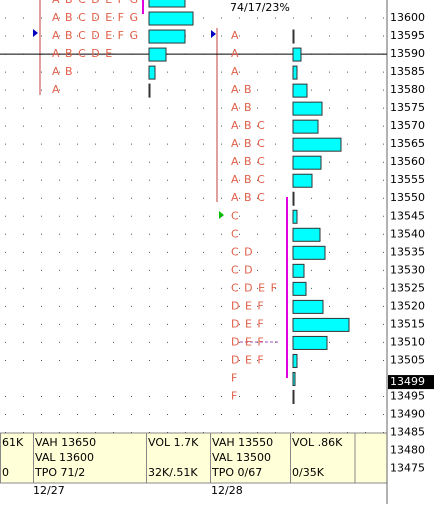 This screenshot has width=434, height=508. What do you see at coordinates (59, 472) in the screenshot?
I see `info-text: TPO 71/2` at bounding box center [59, 472].